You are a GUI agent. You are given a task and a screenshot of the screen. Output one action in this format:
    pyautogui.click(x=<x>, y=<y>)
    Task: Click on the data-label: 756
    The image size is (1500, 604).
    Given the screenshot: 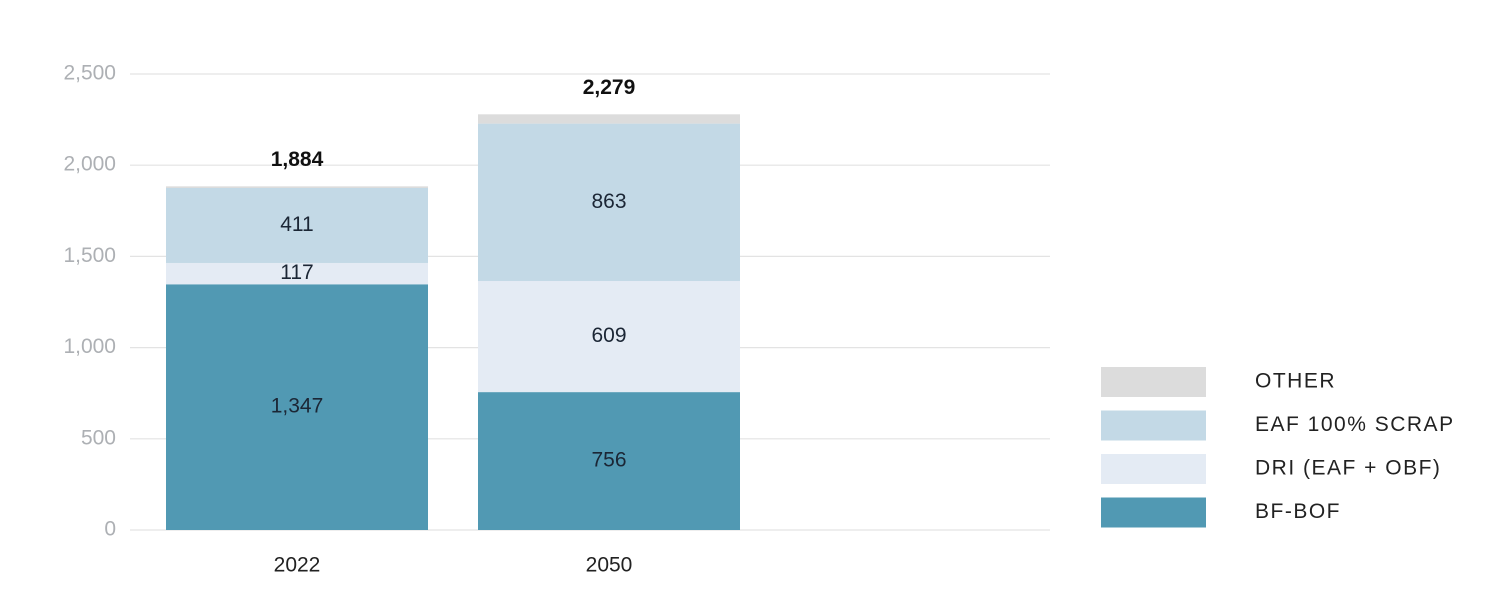 What is the action you would take?
    pyautogui.click(x=608, y=460)
    